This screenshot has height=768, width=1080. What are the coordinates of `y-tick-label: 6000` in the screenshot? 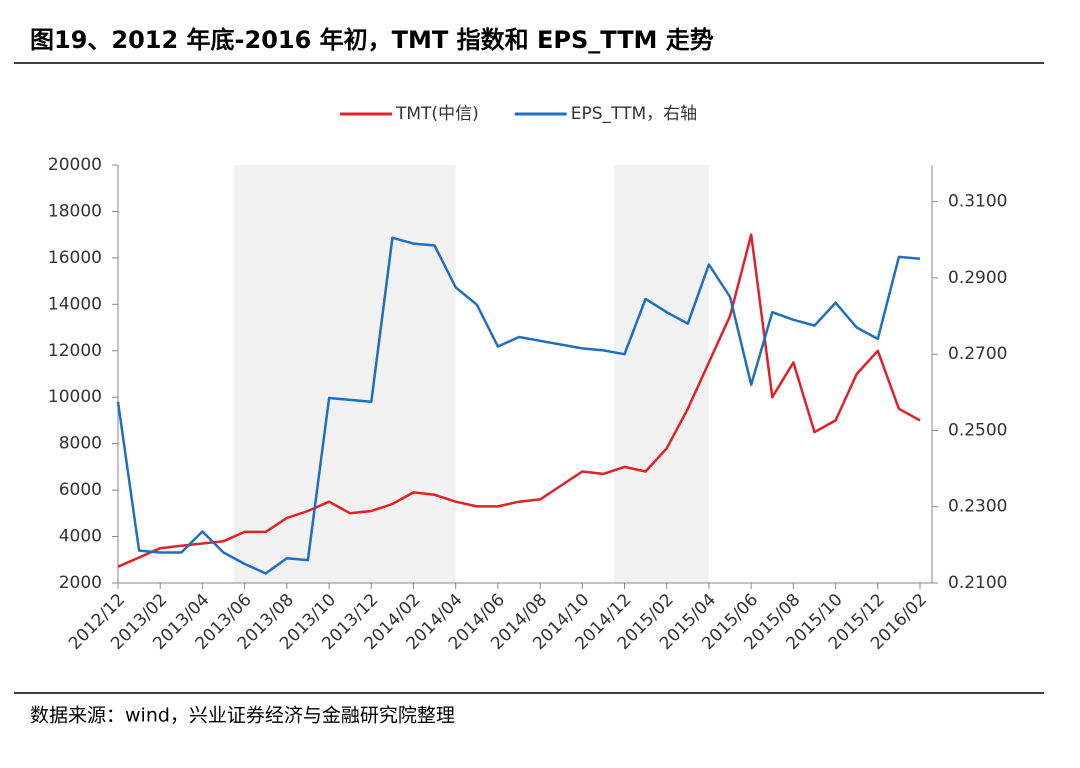 It's located at (80, 490).